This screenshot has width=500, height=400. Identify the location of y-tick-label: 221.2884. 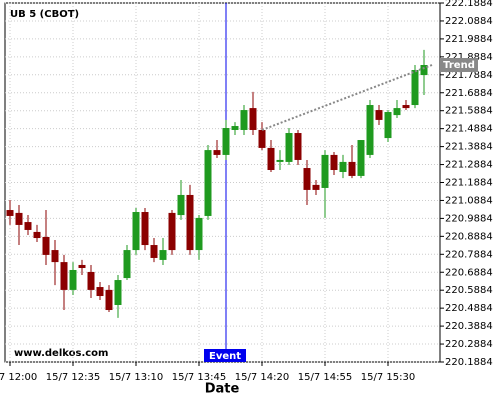
(469, 165).